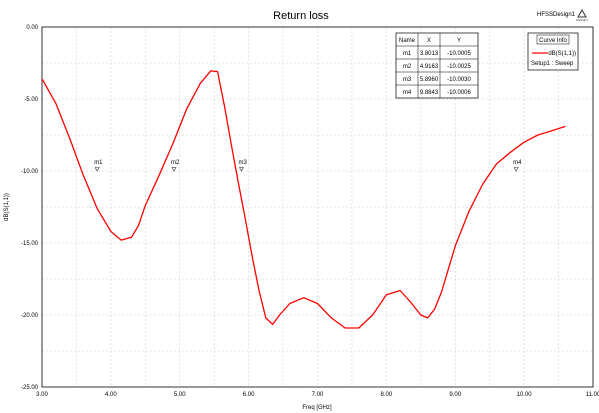 This screenshot has width=599, height=413. Describe the element at coordinates (429, 93) in the screenshot. I see `marker-table-cell: 9.8843` at that location.